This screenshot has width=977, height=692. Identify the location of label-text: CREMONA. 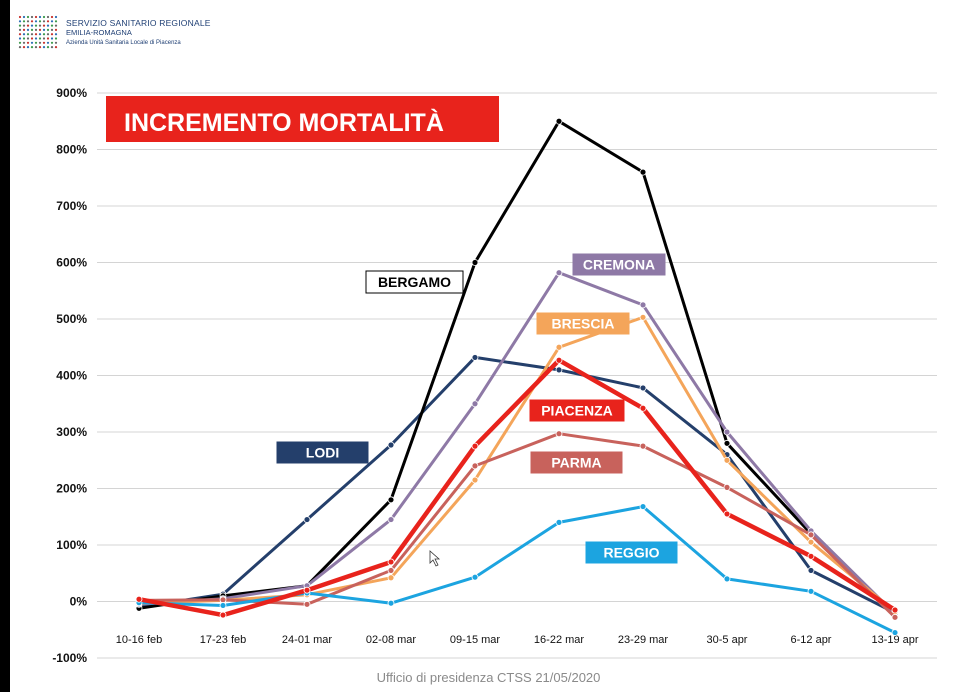
(619, 265).